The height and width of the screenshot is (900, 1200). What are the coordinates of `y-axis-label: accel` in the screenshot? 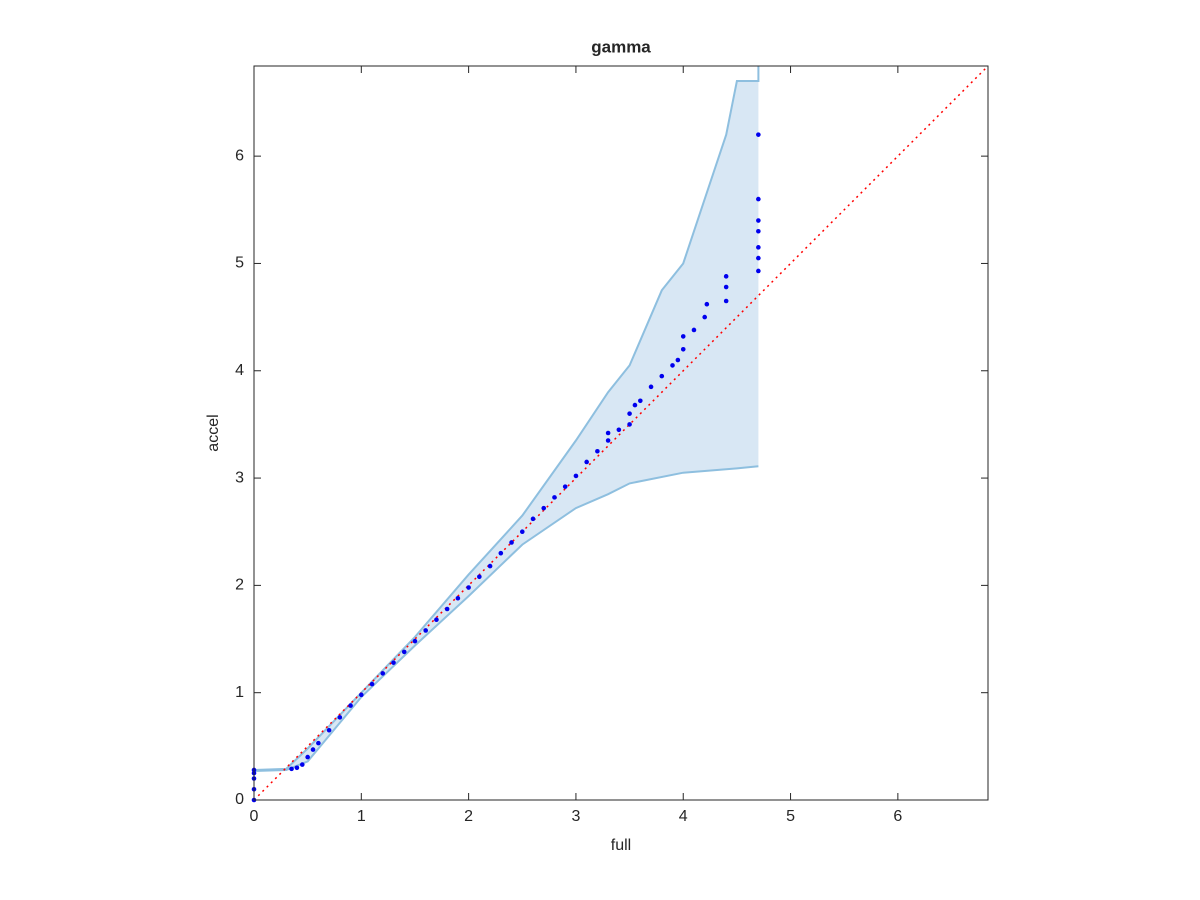 It's located at (213, 432).